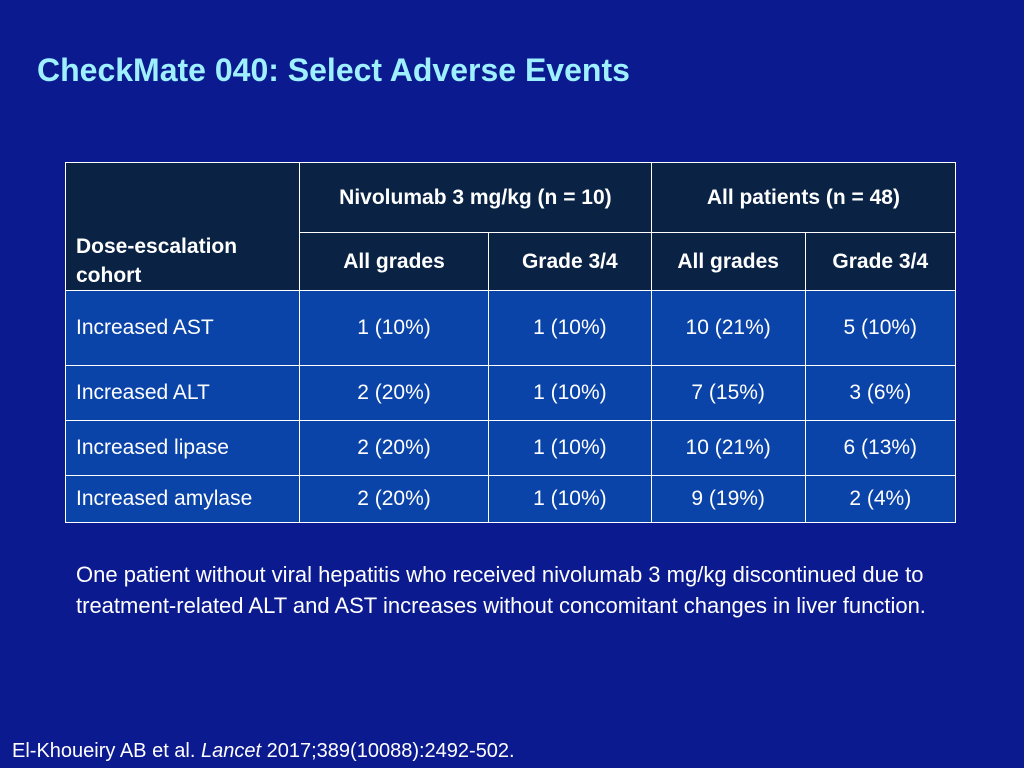  I want to click on table-cell: 6 (13%), so click(880, 448).